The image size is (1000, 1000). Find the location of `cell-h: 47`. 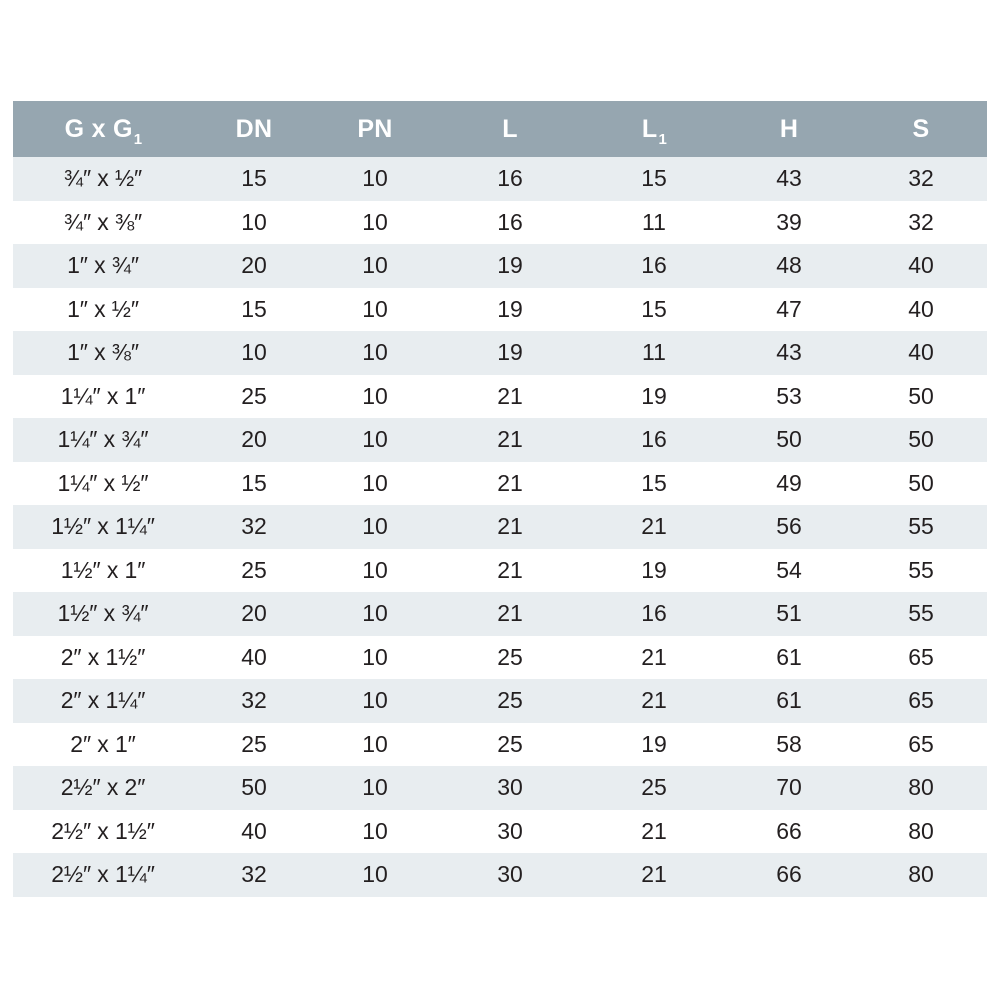

cell-h: 47 is located at coordinates (789, 308).